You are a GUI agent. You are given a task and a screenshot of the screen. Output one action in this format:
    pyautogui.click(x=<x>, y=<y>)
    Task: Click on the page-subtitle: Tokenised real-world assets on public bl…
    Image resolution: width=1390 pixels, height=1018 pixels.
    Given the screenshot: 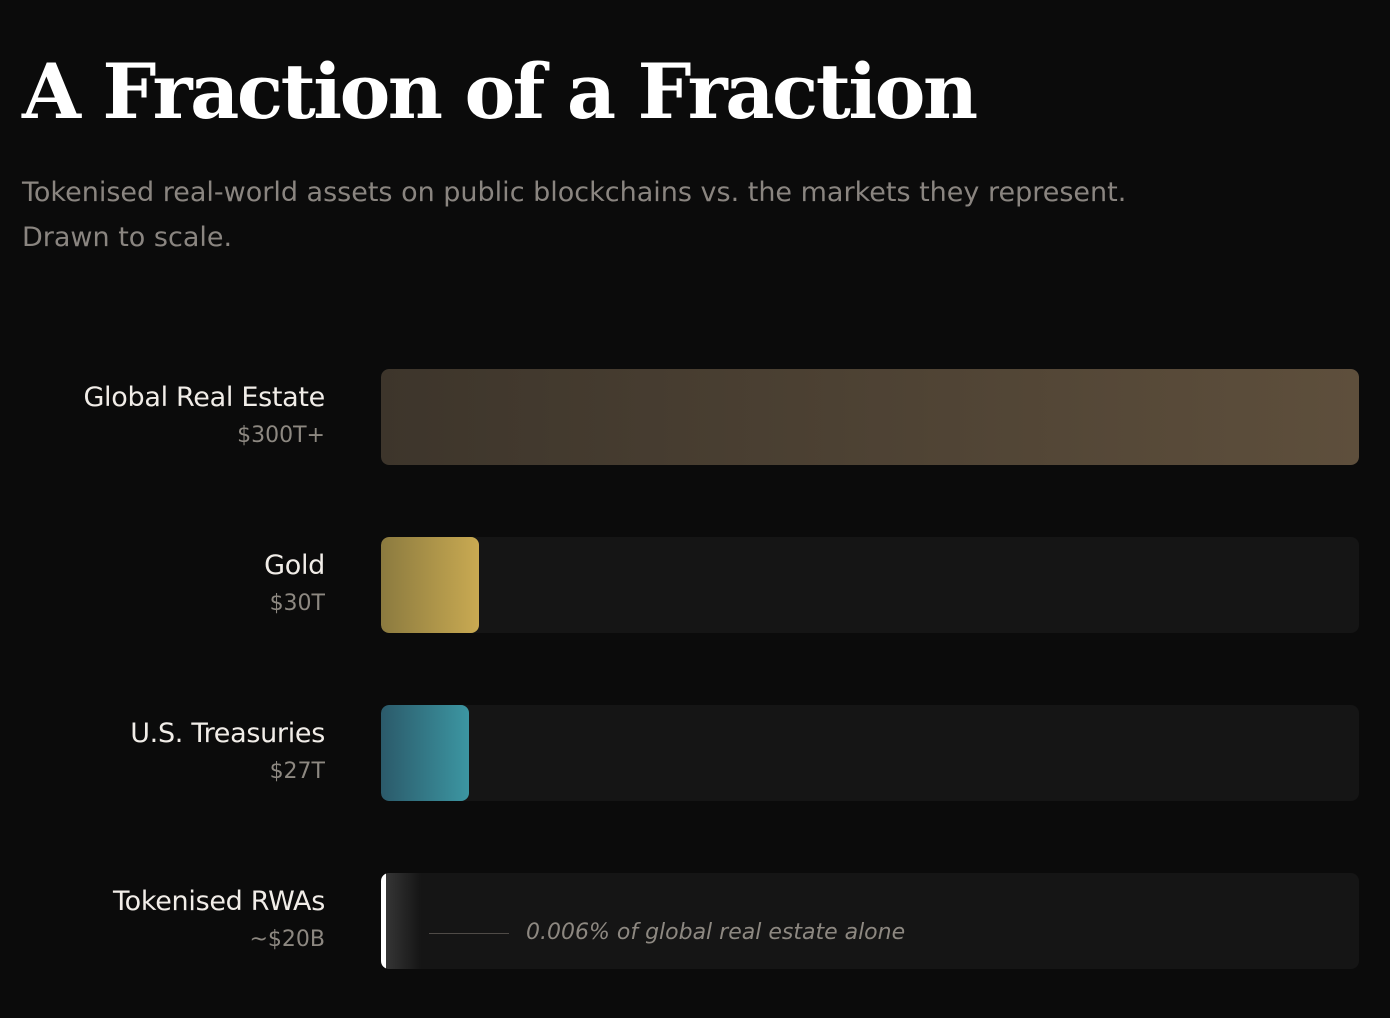 What is the action you would take?
    pyautogui.click(x=622, y=215)
    